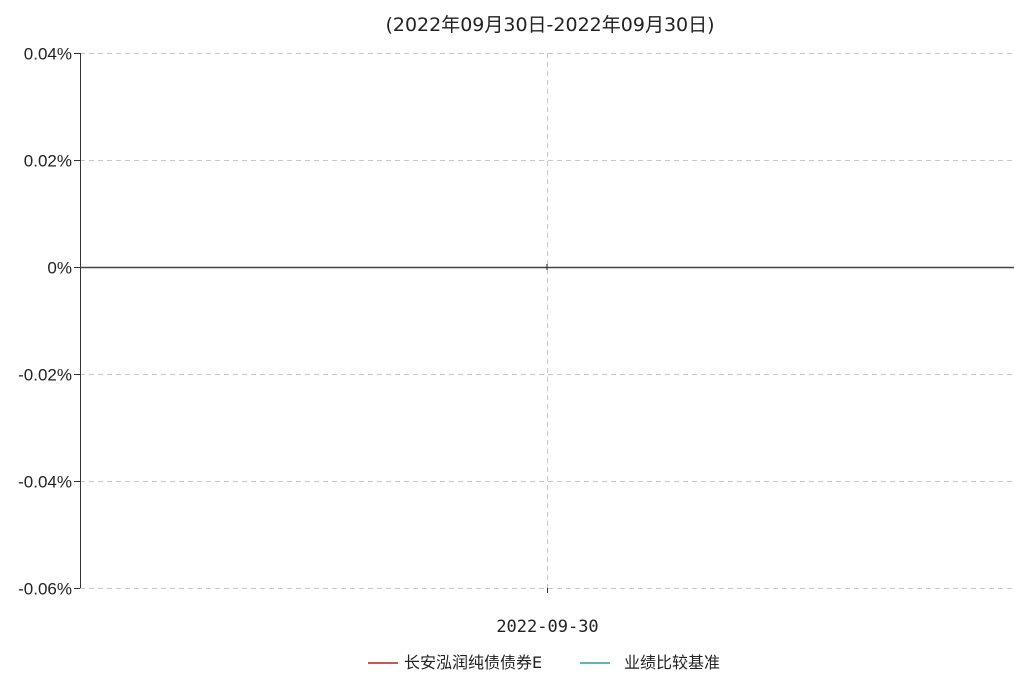 Image resolution: width=1015 pixels, height=682 pixels. I want to click on legend-label: 业绩比较基准, so click(672, 662).